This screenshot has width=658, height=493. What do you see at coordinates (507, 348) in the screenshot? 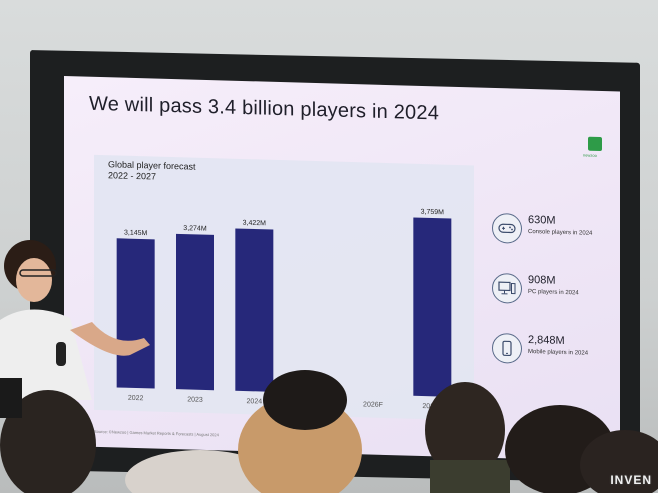
I see `phone-icon` at bounding box center [507, 348].